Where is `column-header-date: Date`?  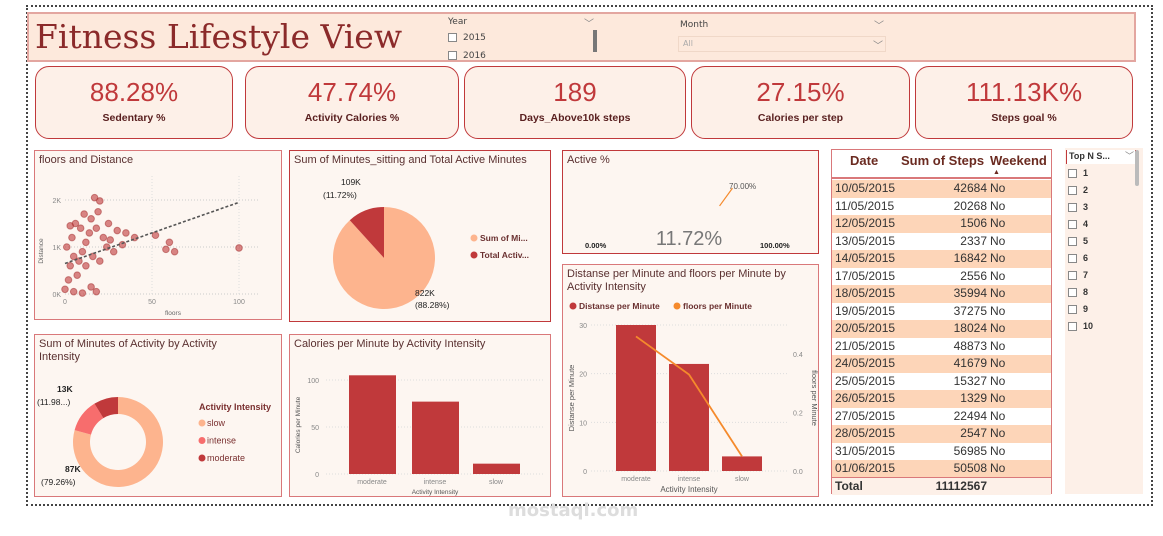 column-header-date: Date is located at coordinates (864, 160).